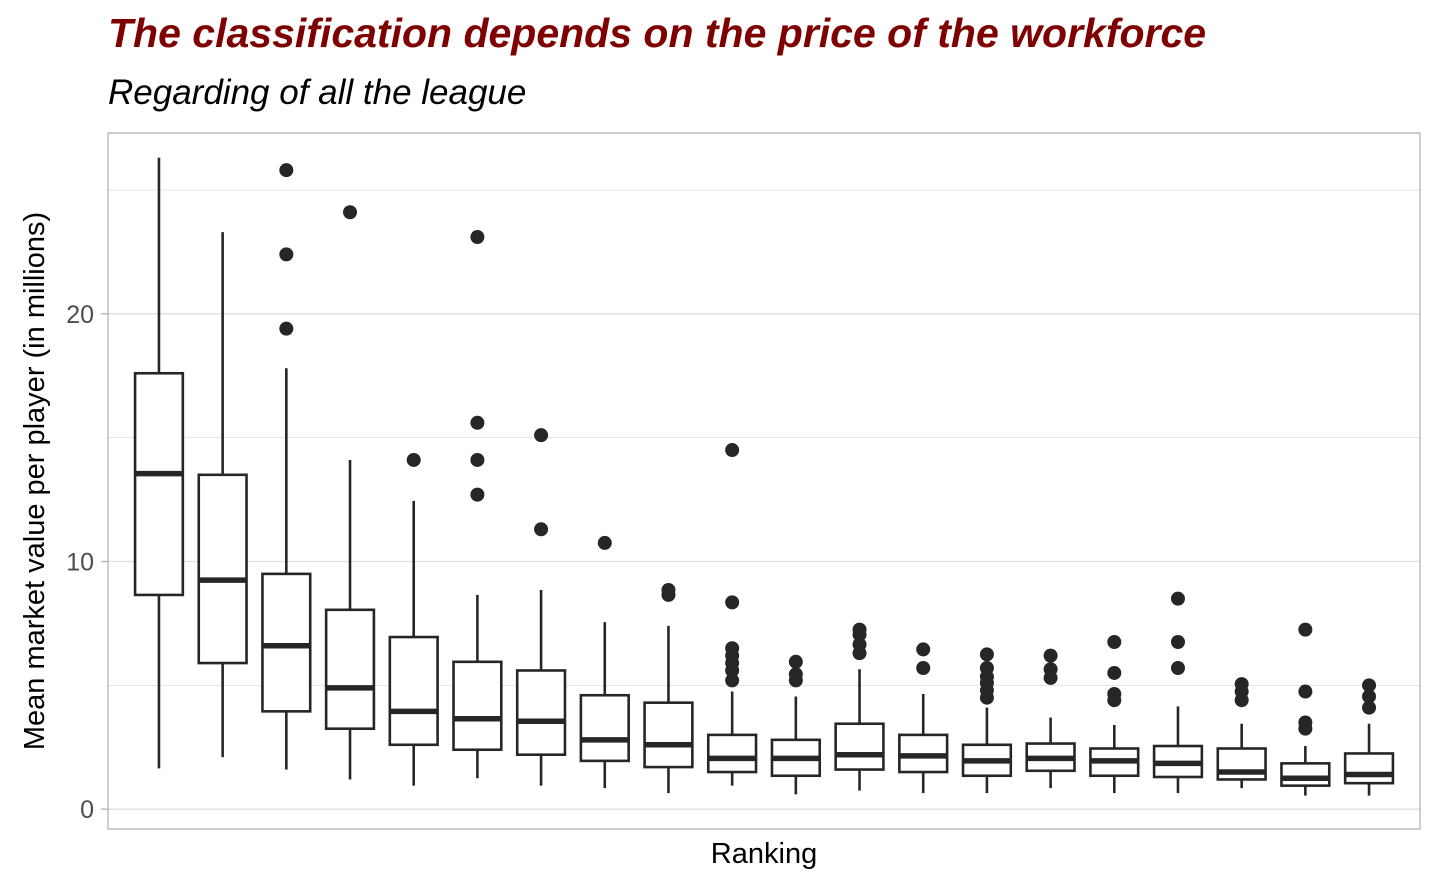 The width and height of the screenshot is (1440, 889). I want to click on y-axis-ticks: 0 10 20, so click(87, 562).